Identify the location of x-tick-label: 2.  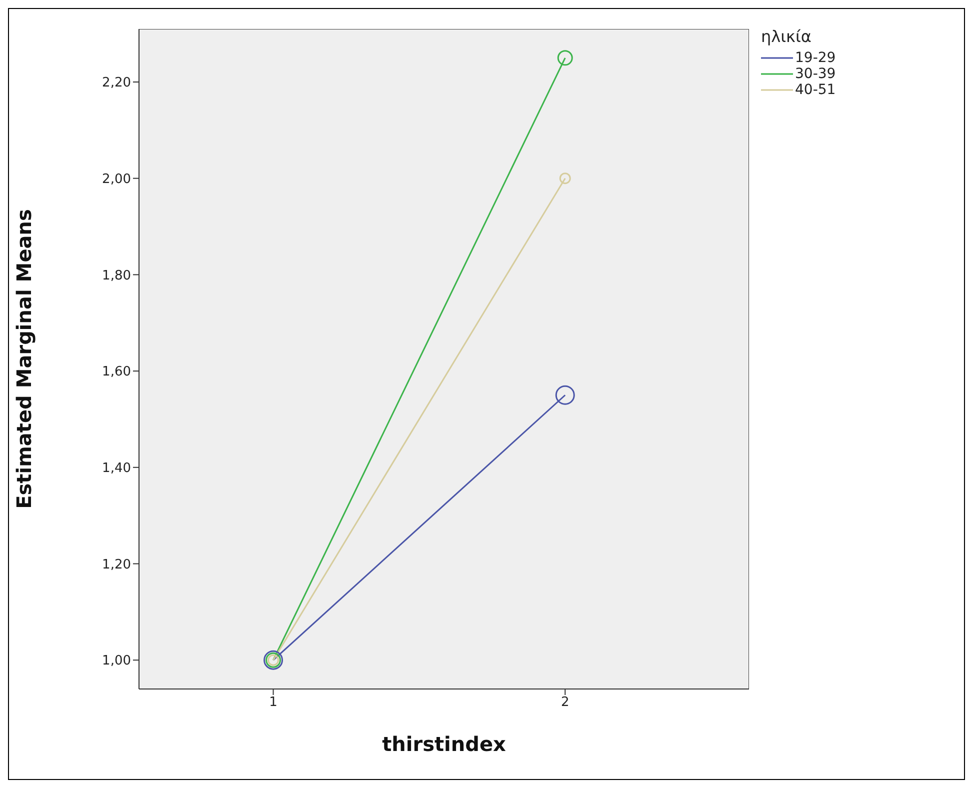
(565, 702).